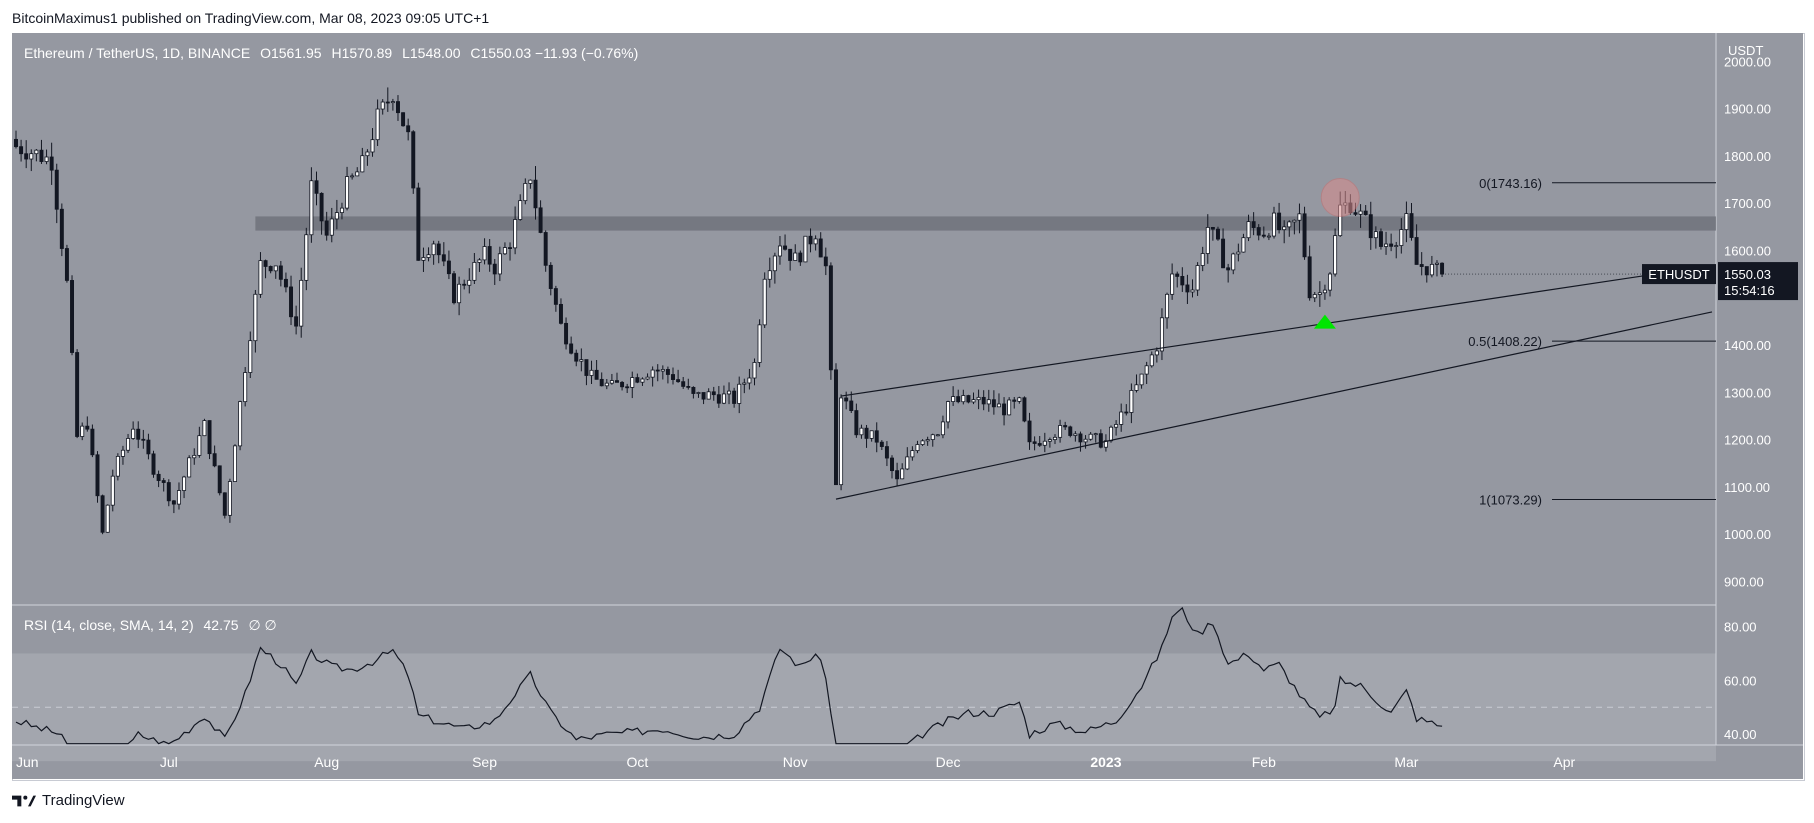  I want to click on rsi-tick-80.00: 80.00, so click(1740, 627).